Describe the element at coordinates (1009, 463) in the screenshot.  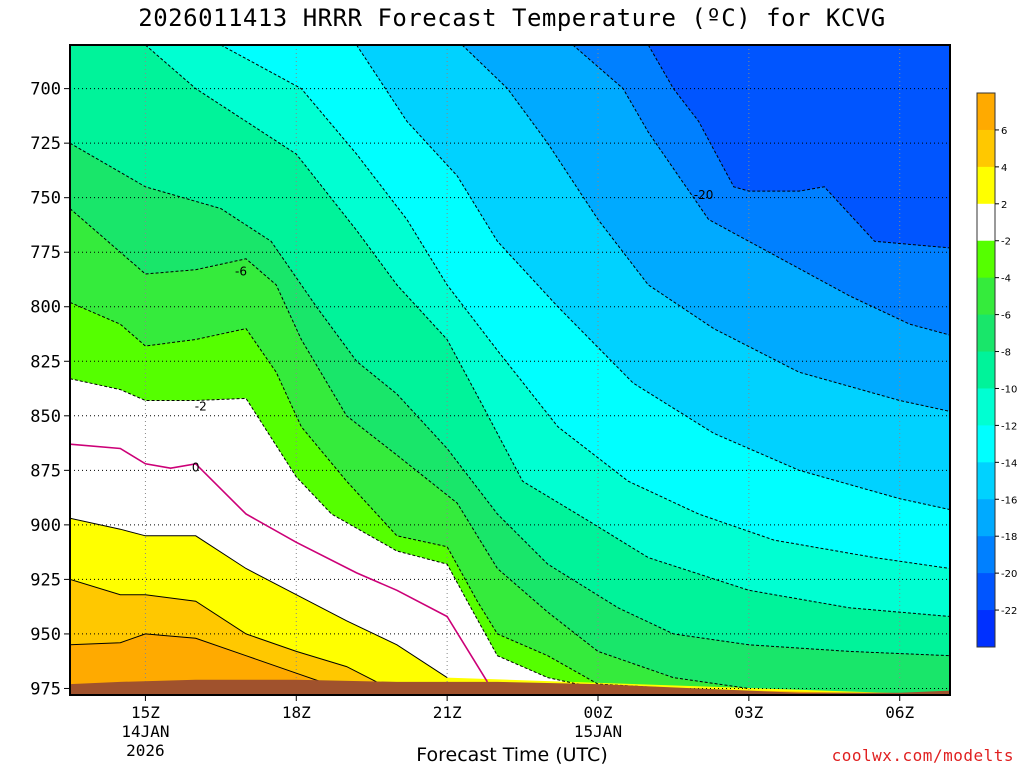
I see `colorbar-tick-label: -14` at that location.